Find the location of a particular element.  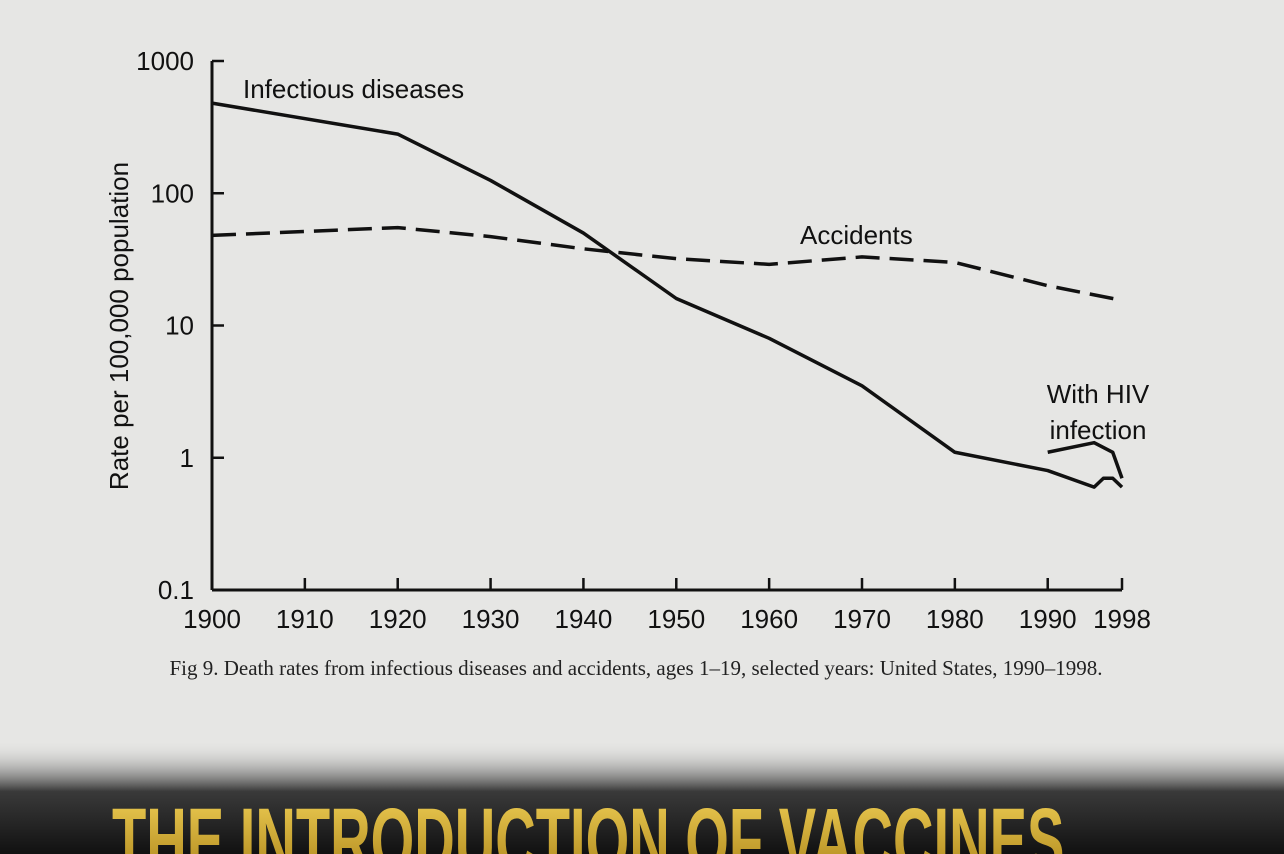

y-tick-label: 100 is located at coordinates (172, 193).